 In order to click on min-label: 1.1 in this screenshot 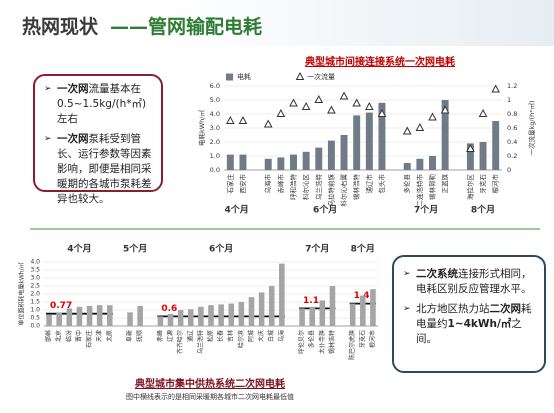, I will do `click(311, 301)`.